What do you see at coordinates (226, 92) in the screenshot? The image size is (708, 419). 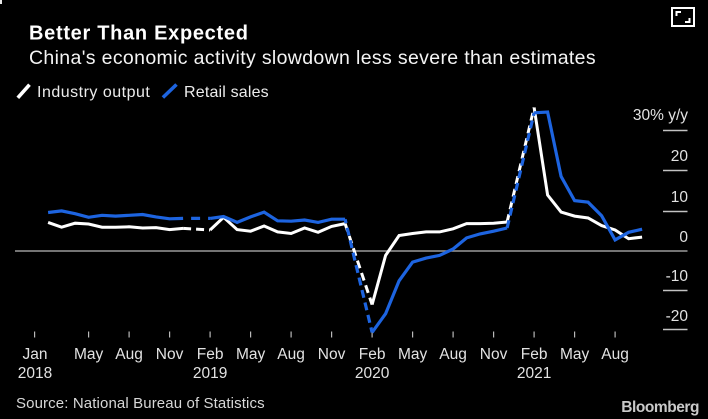 I see `svg-text: Retail sales` at bounding box center [226, 92].